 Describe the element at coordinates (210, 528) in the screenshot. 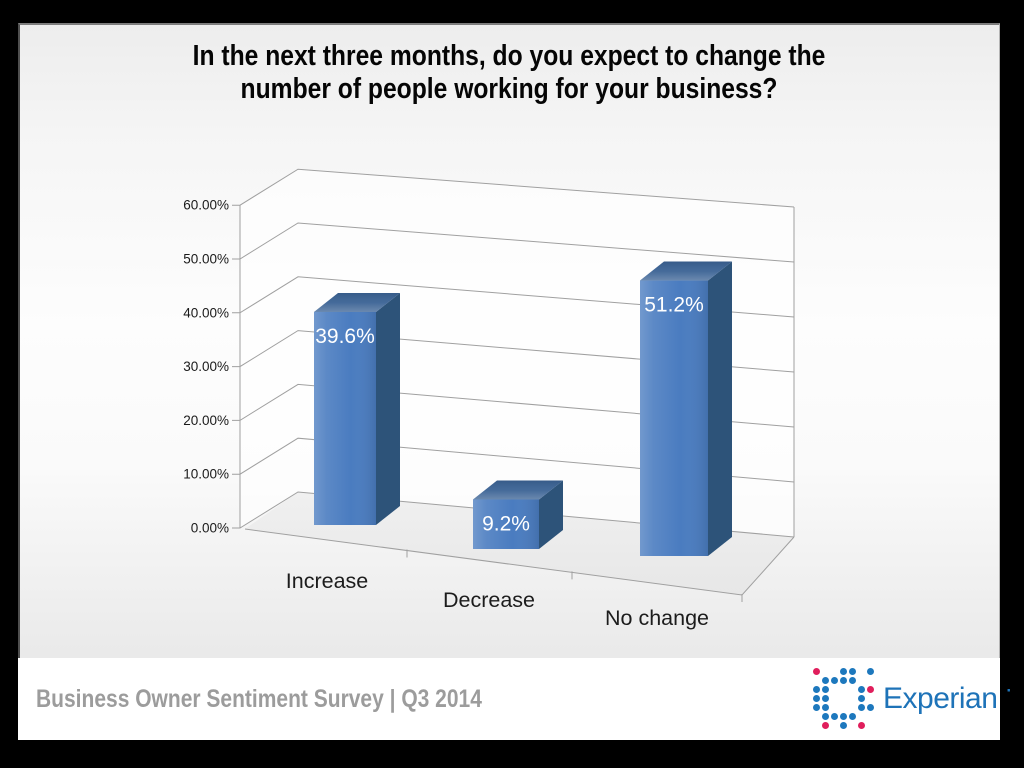

I see `y-tick-label: 0.00%` at that location.